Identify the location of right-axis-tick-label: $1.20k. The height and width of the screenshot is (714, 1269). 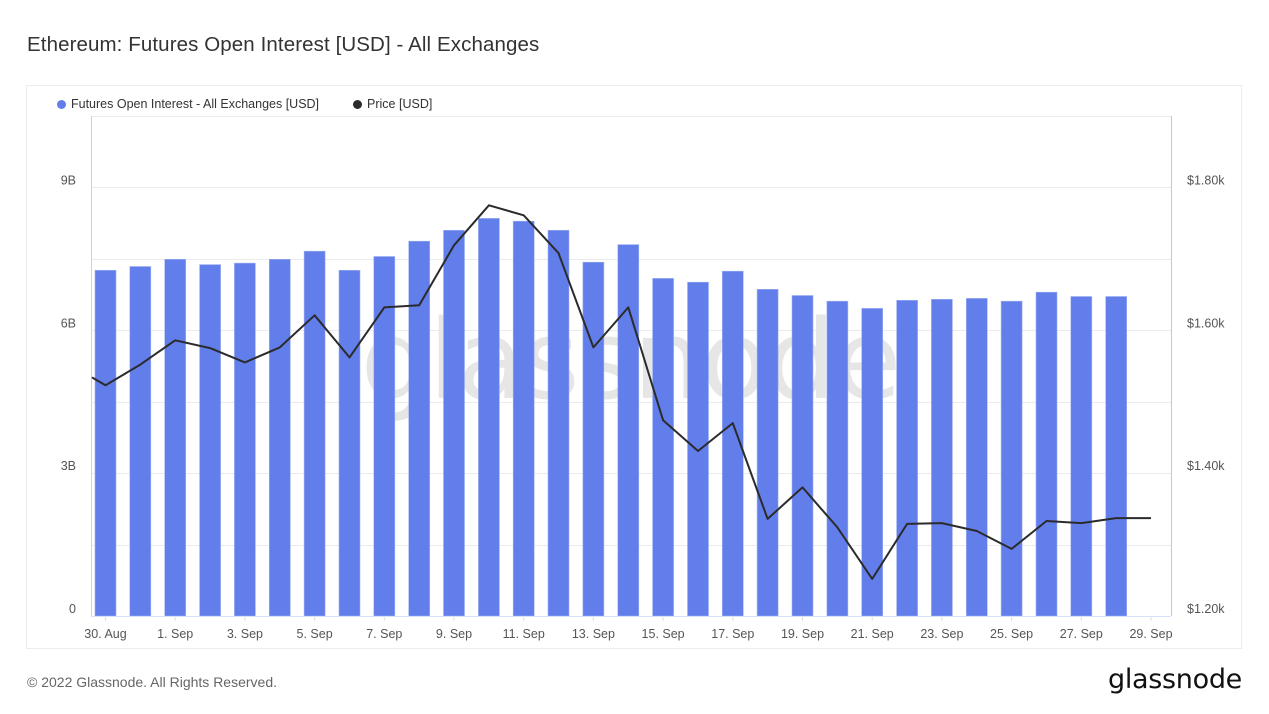
(1206, 609).